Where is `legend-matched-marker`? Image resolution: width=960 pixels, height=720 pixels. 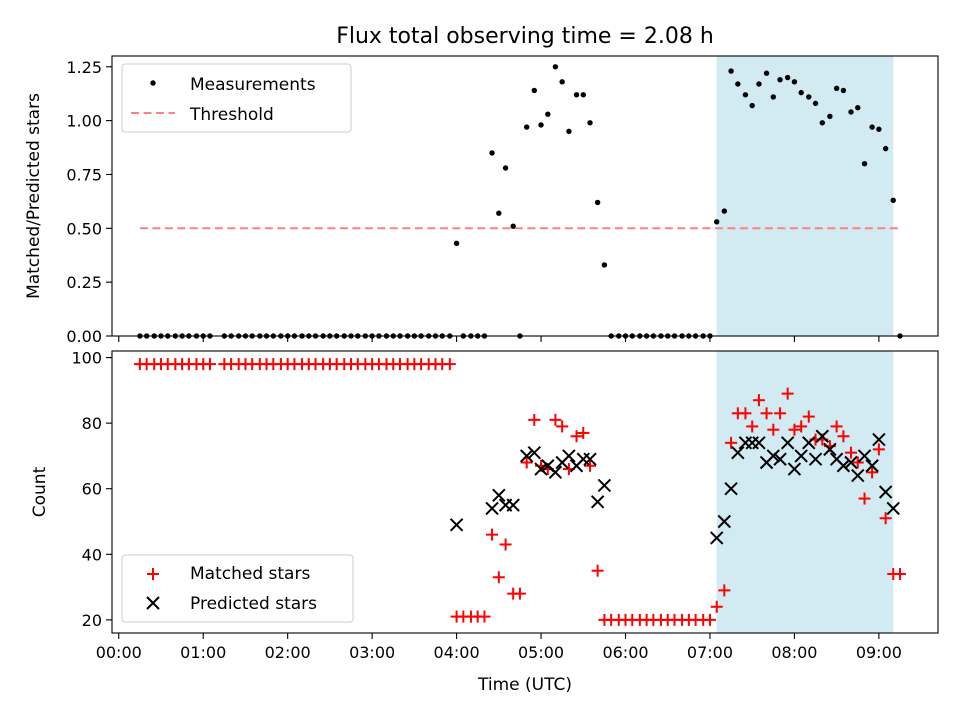
legend-matched-marker is located at coordinates (153, 574).